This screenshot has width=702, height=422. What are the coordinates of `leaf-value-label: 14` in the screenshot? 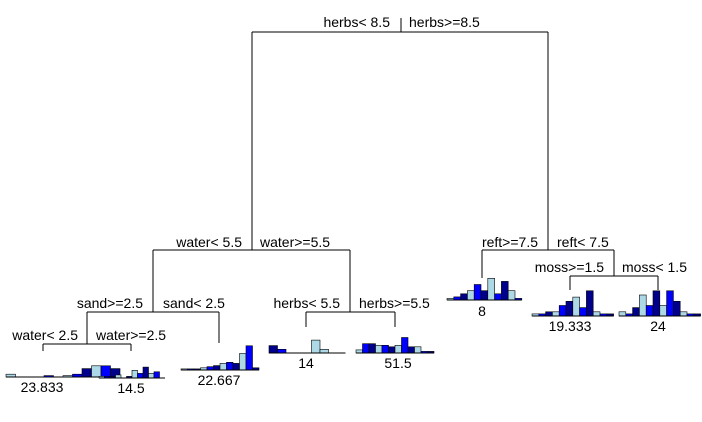 It's located at (306, 363).